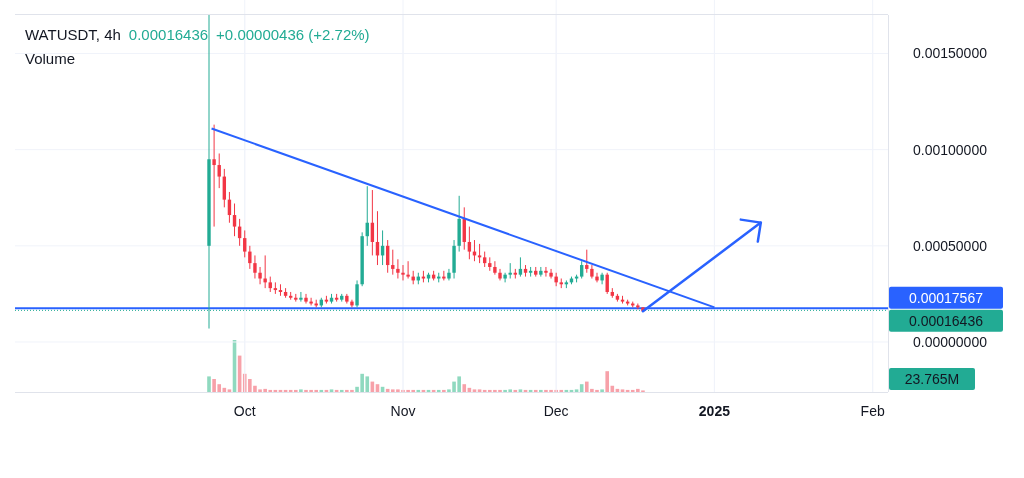 The width and height of the screenshot is (1024, 478). I want to click on text: 23.765M, so click(932, 378).